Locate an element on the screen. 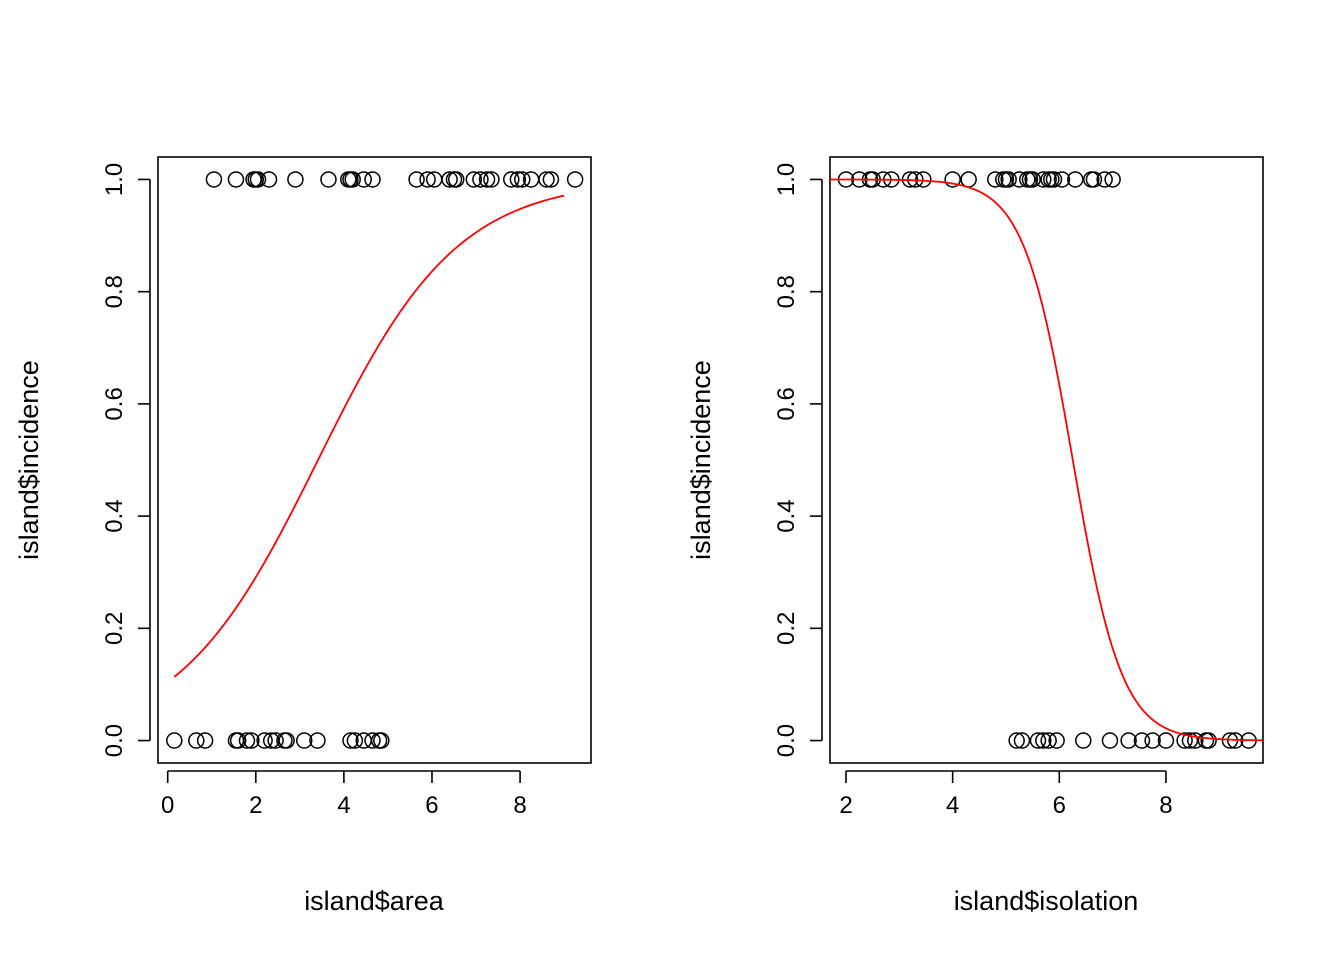  x-axis: 0 2 4 6 8 is located at coordinates (344, 794).